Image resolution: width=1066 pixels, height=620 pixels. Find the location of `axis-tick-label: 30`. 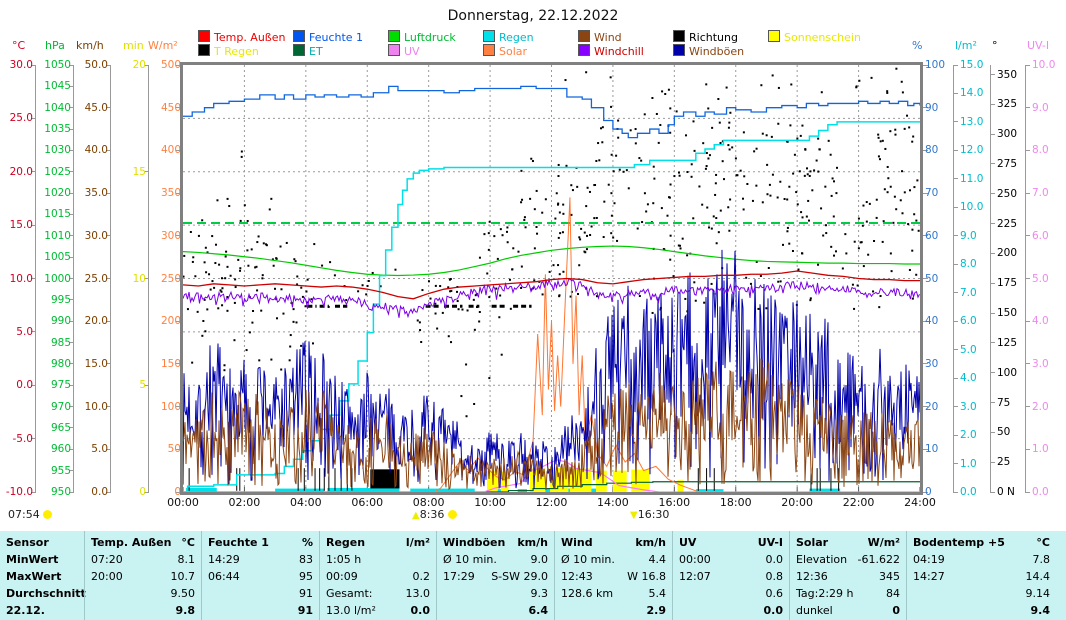

axis-tick-label: 30 is located at coordinates (932, 363).